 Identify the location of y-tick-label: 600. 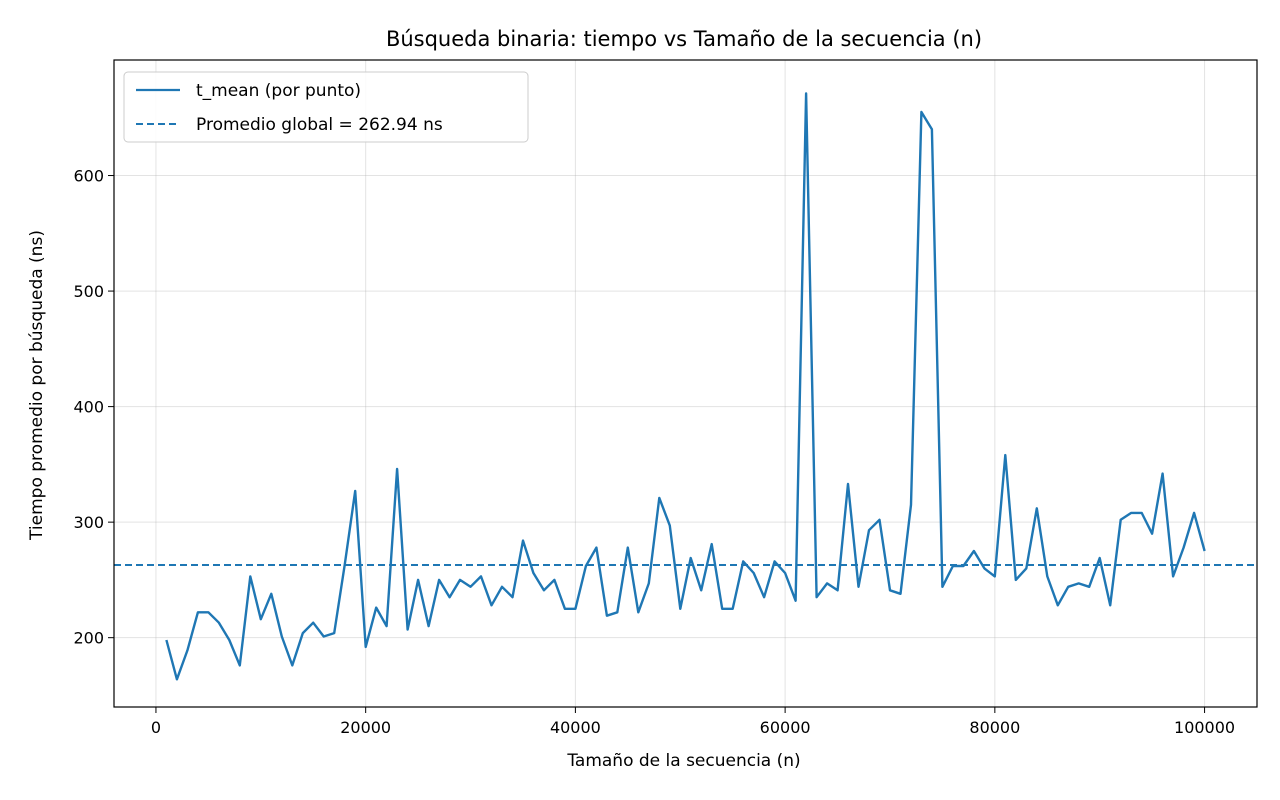
(88, 176).